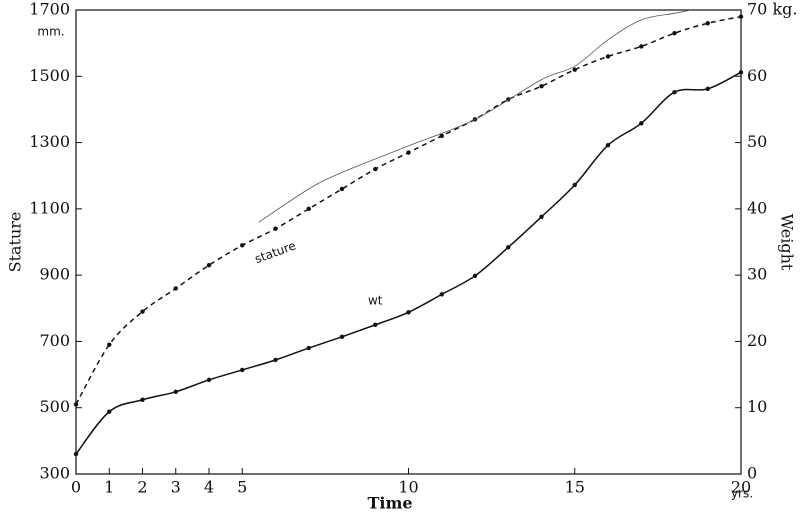 This screenshot has height=514, width=800. I want to click on x-tick-label: 10, so click(408, 487).